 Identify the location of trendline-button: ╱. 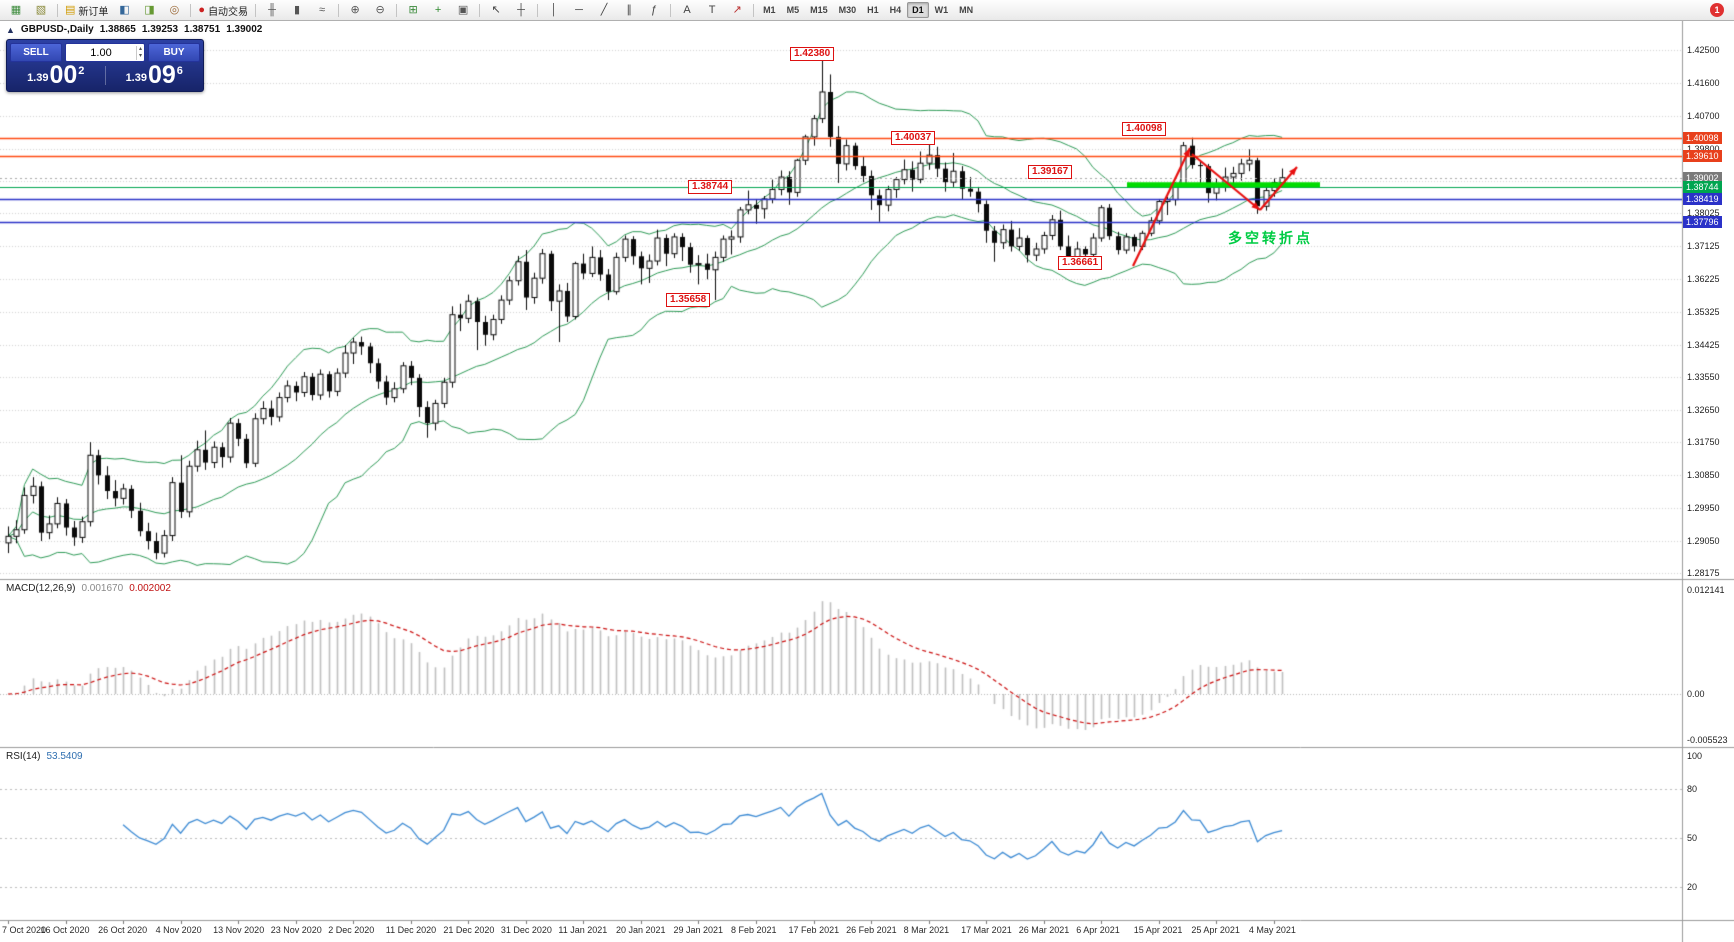
(604, 10).